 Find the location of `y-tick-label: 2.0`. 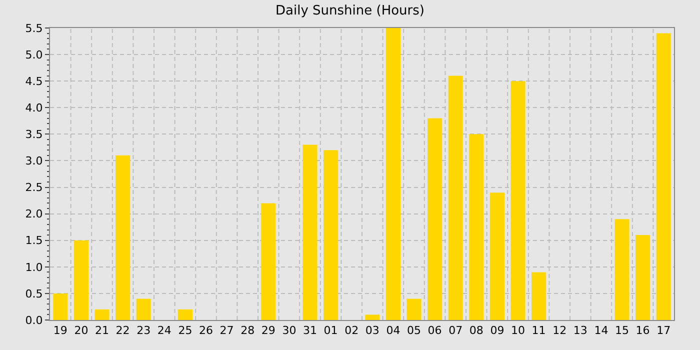

y-tick-label: 2.0 is located at coordinates (34, 214).